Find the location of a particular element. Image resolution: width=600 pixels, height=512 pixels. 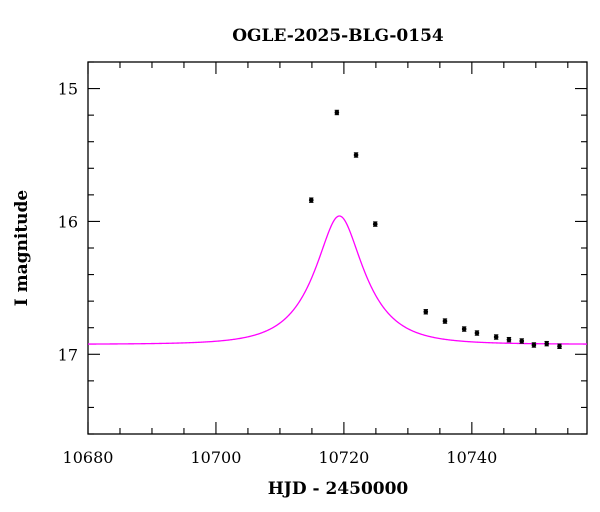

x-axis-label: HJD - 2450000 is located at coordinates (338, 489).